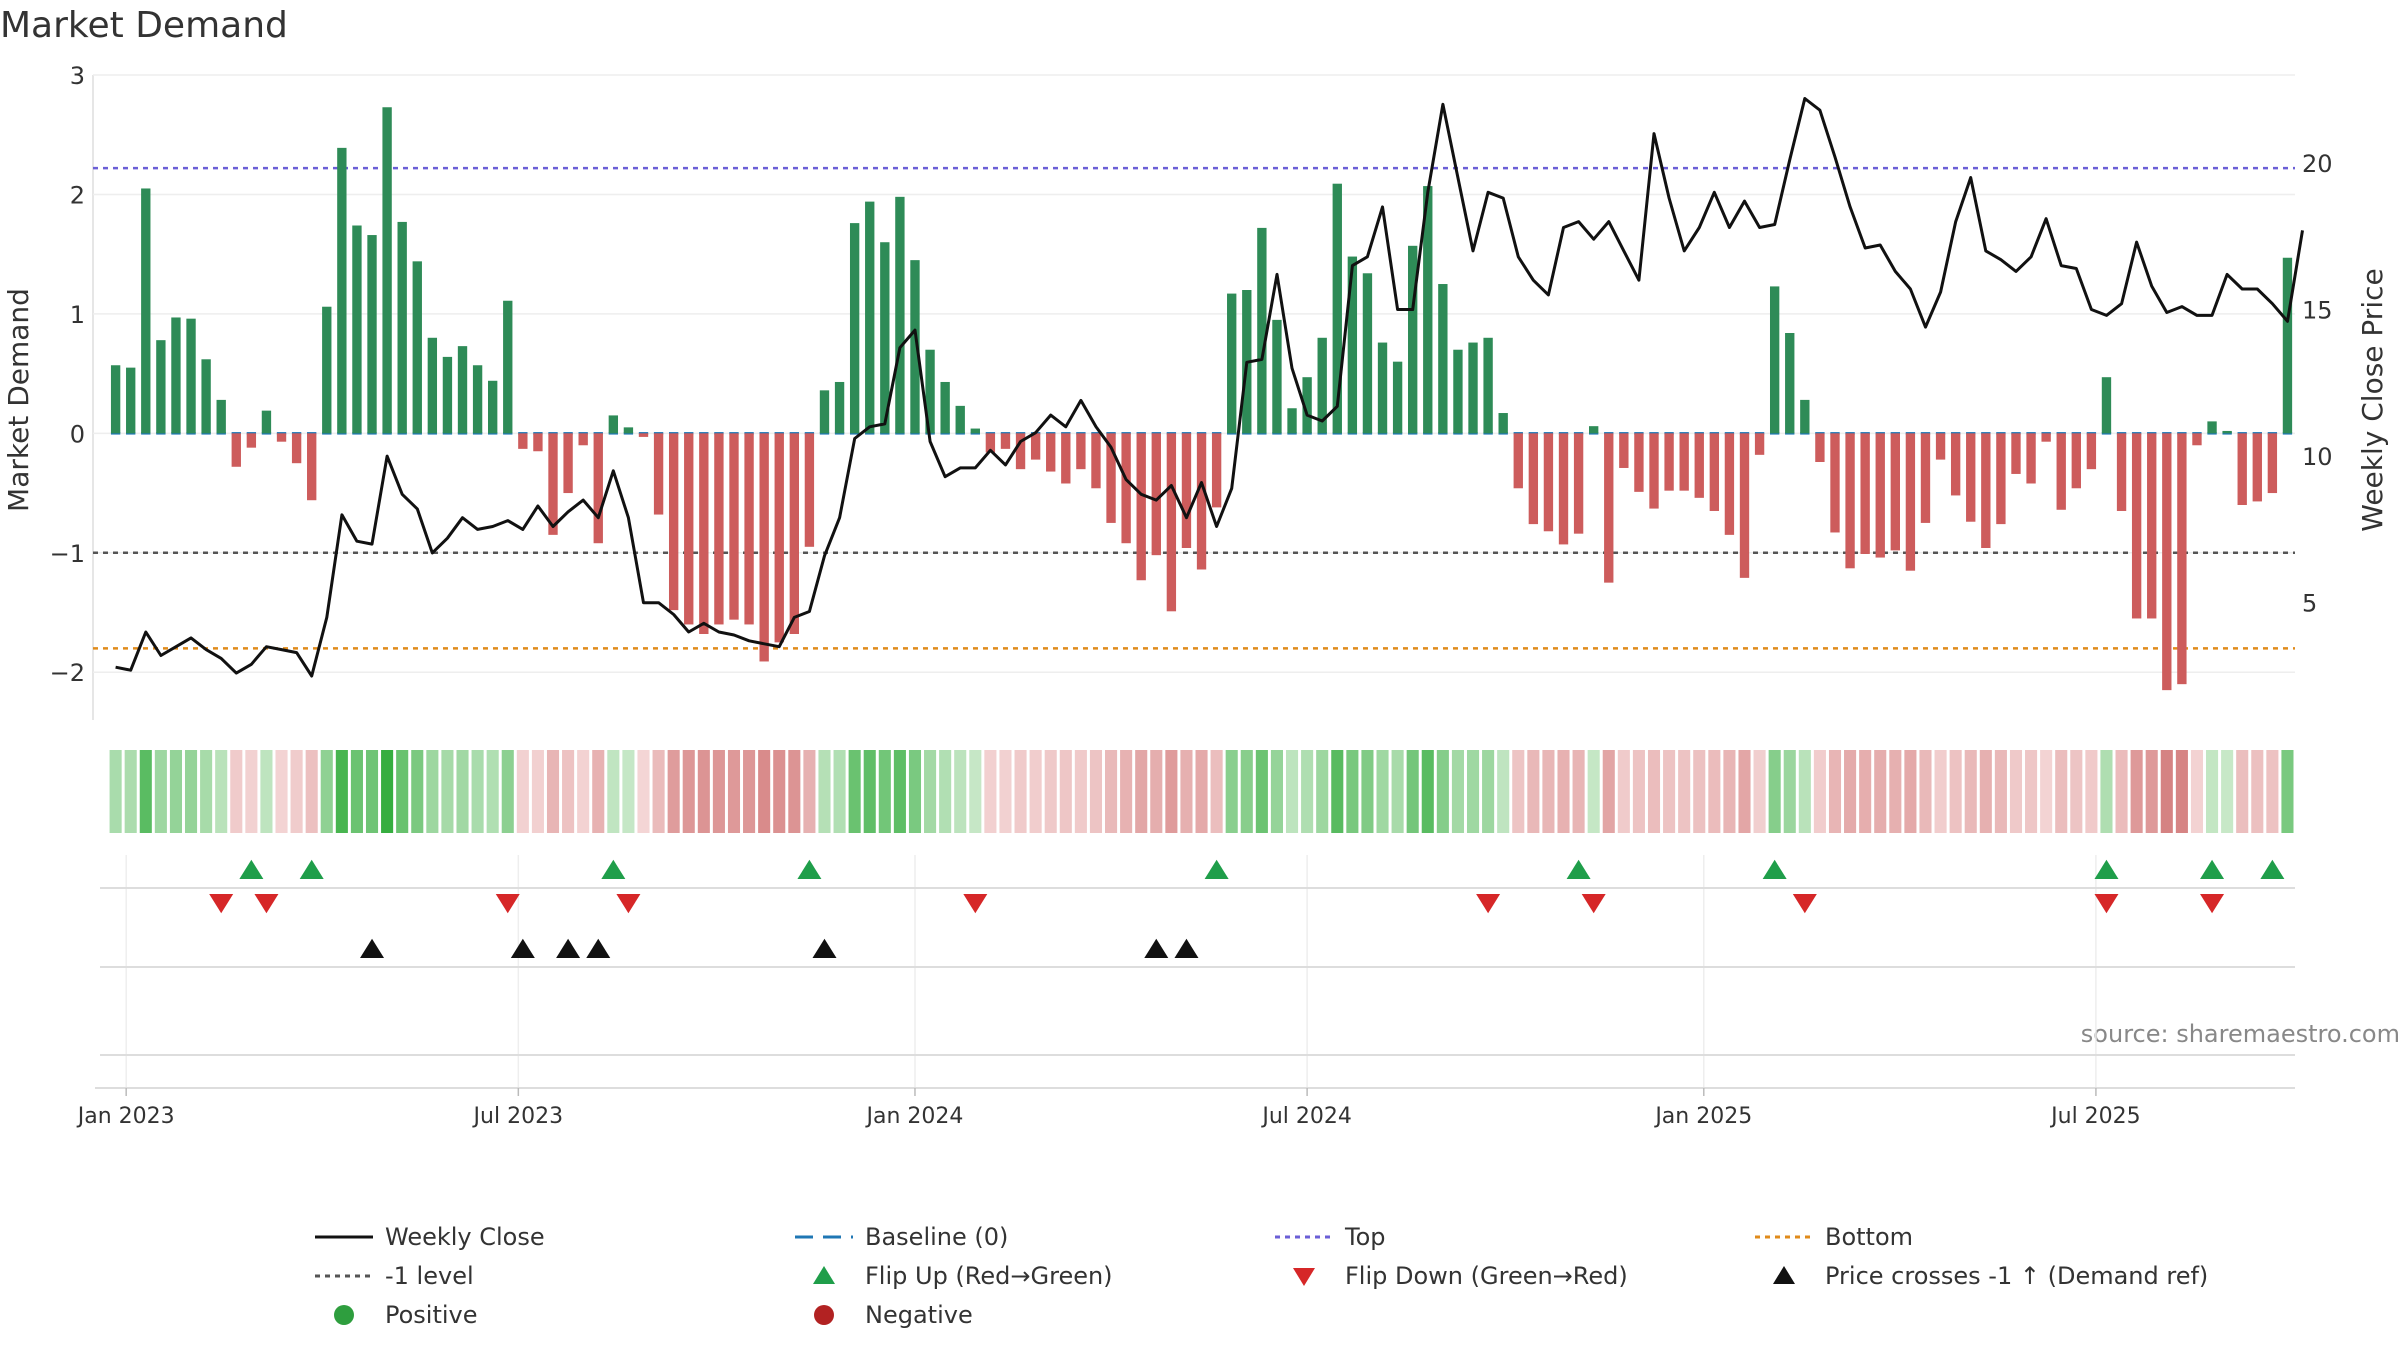  I want to click on y-tick-label: 3, so click(77, 76).